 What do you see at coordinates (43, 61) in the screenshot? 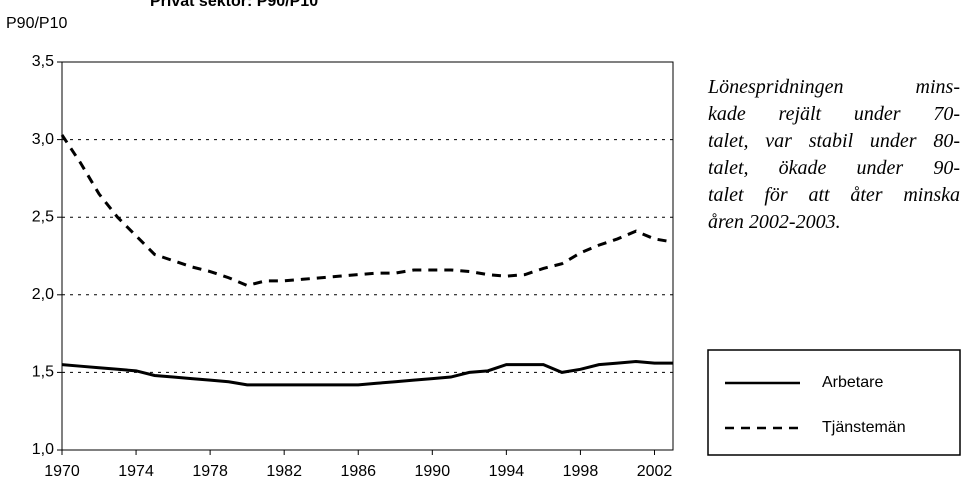
I see `y-tick-label: 3,5` at bounding box center [43, 61].